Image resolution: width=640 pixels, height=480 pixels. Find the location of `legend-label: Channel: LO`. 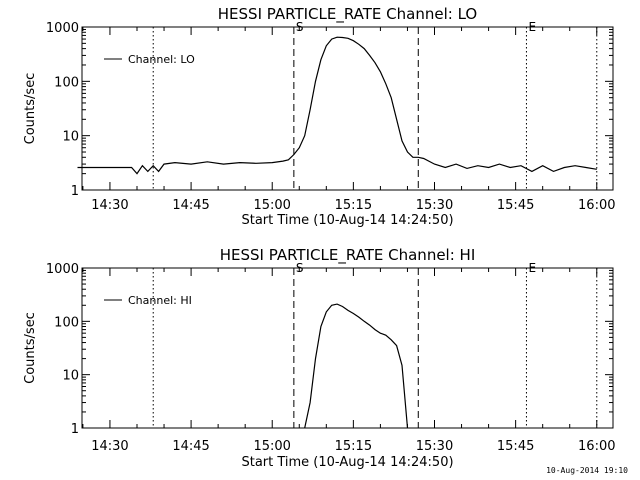

legend-label: Channel: LO is located at coordinates (161, 59).